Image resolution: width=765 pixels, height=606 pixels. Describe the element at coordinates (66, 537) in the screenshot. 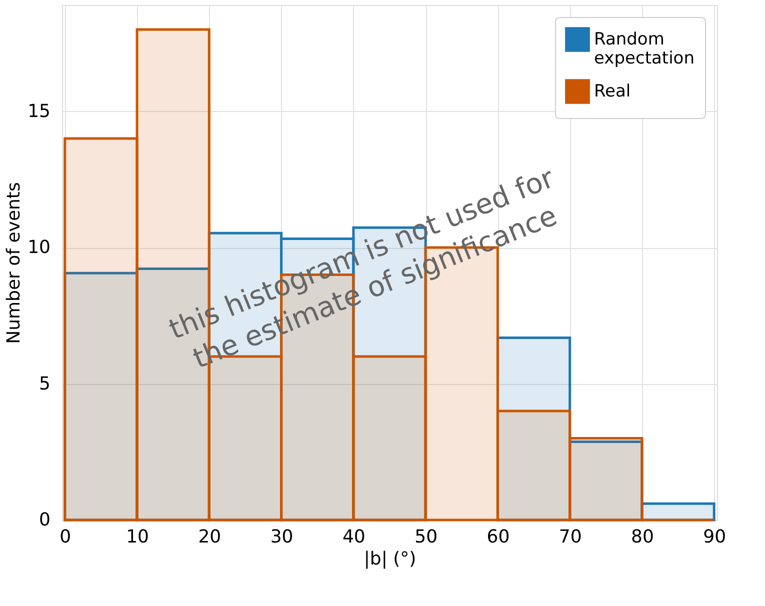

I see `x-tick-label: 0` at that location.